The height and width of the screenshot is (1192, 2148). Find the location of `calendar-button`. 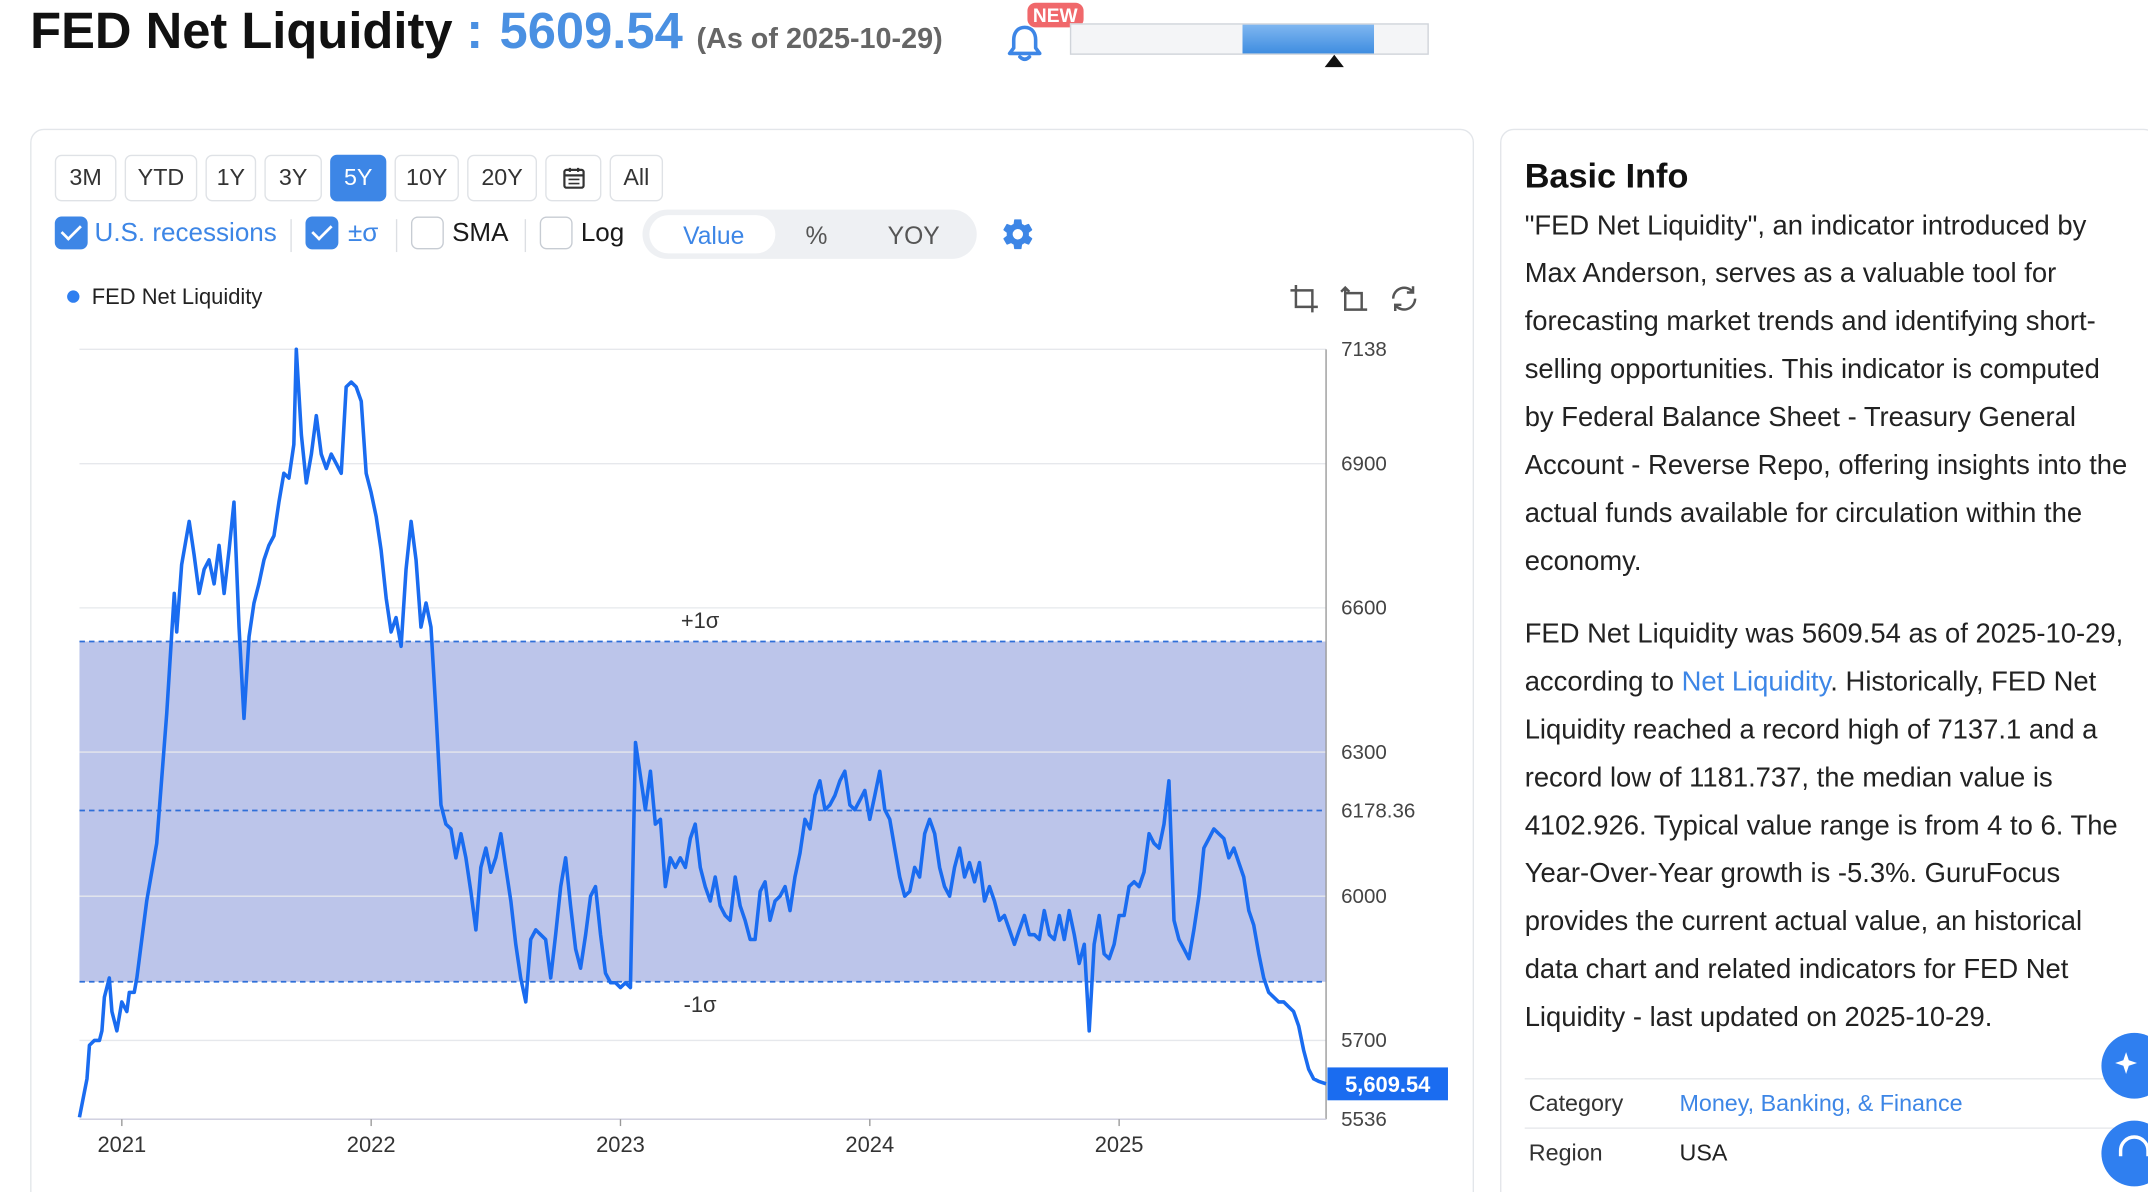

calendar-button is located at coordinates (573, 178).